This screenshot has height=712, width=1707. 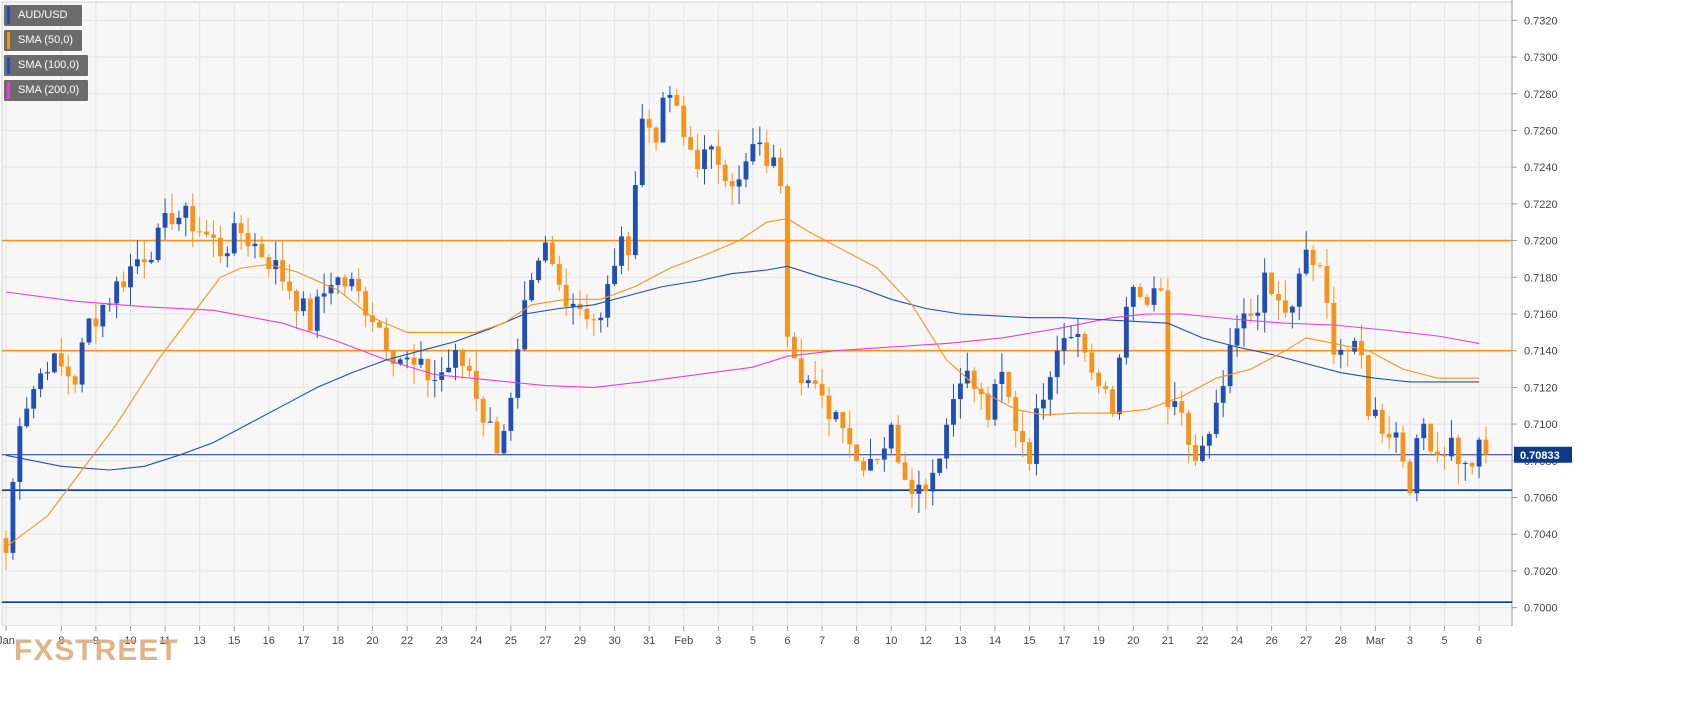 I want to click on x-tick-label: 16, so click(x=269, y=641).